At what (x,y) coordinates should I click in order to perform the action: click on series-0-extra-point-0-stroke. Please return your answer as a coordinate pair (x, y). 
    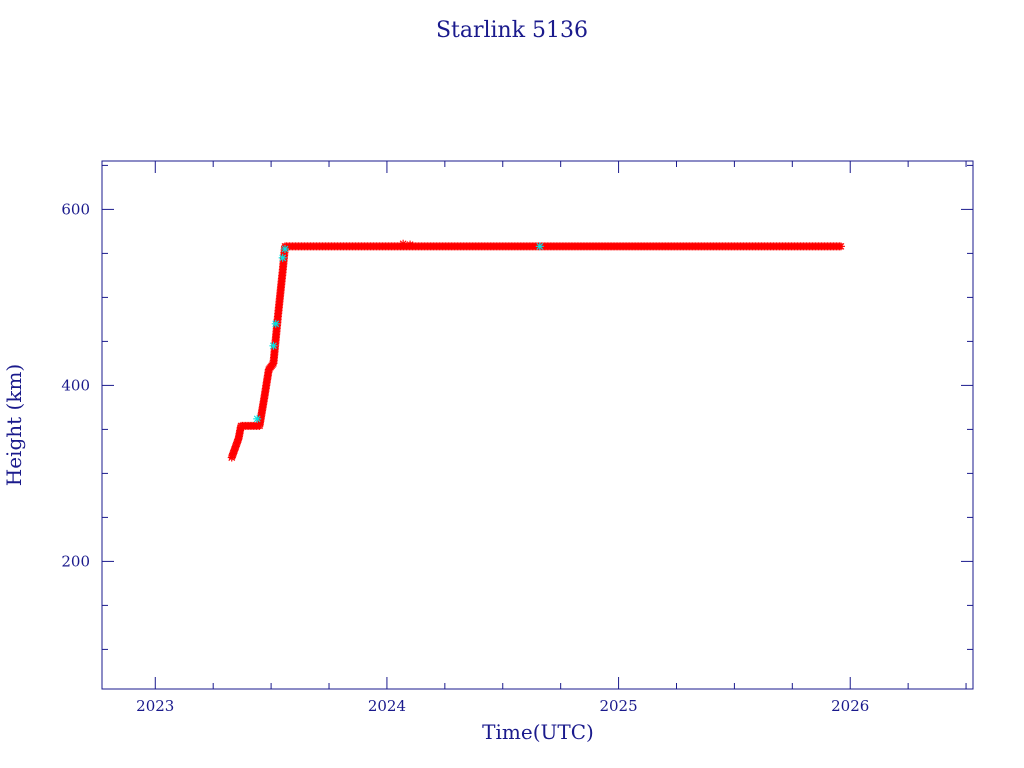
    Looking at the image, I should click on (403, 244).